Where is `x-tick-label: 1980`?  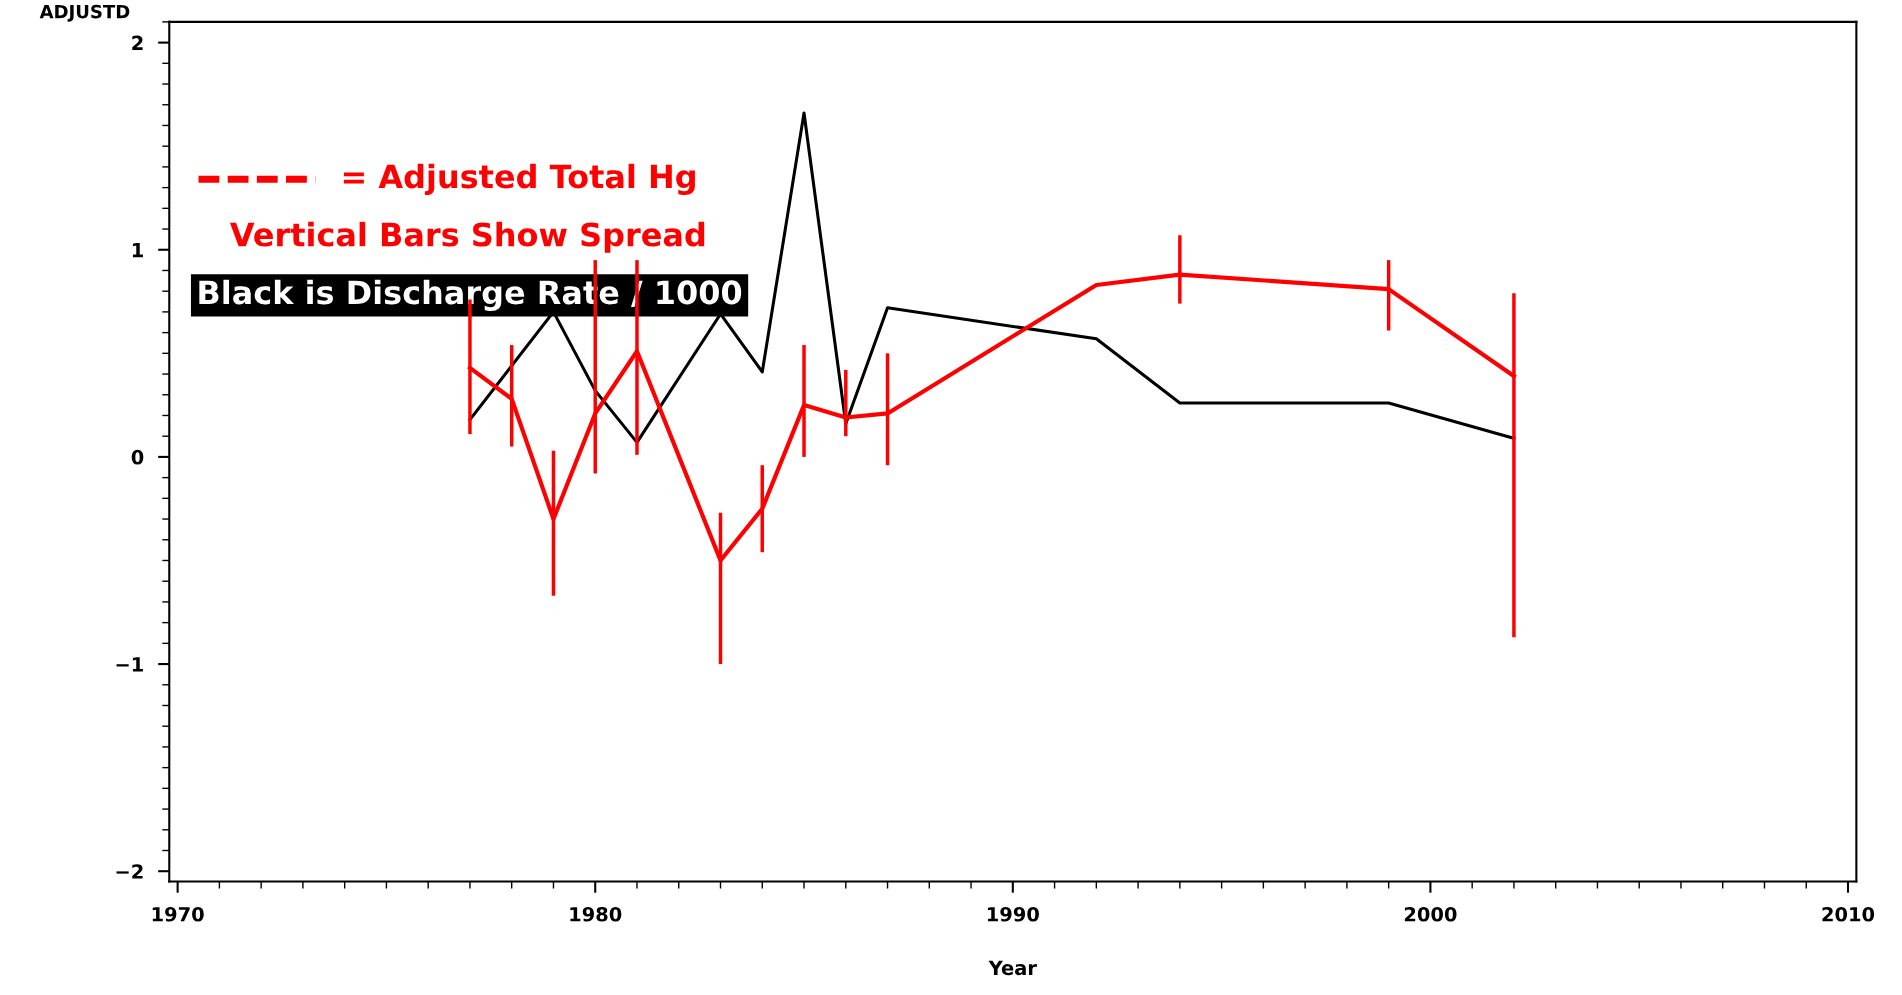
x-tick-label: 1980 is located at coordinates (596, 914).